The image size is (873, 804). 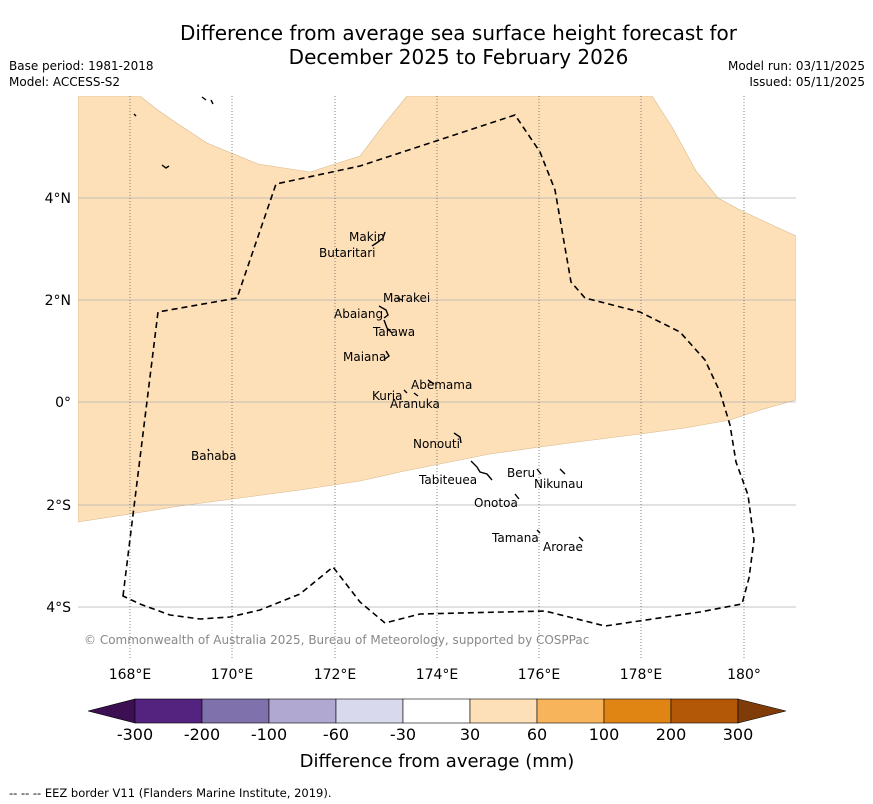 What do you see at coordinates (539, 675) in the screenshot?
I see `lon-label-176e: 176°E` at bounding box center [539, 675].